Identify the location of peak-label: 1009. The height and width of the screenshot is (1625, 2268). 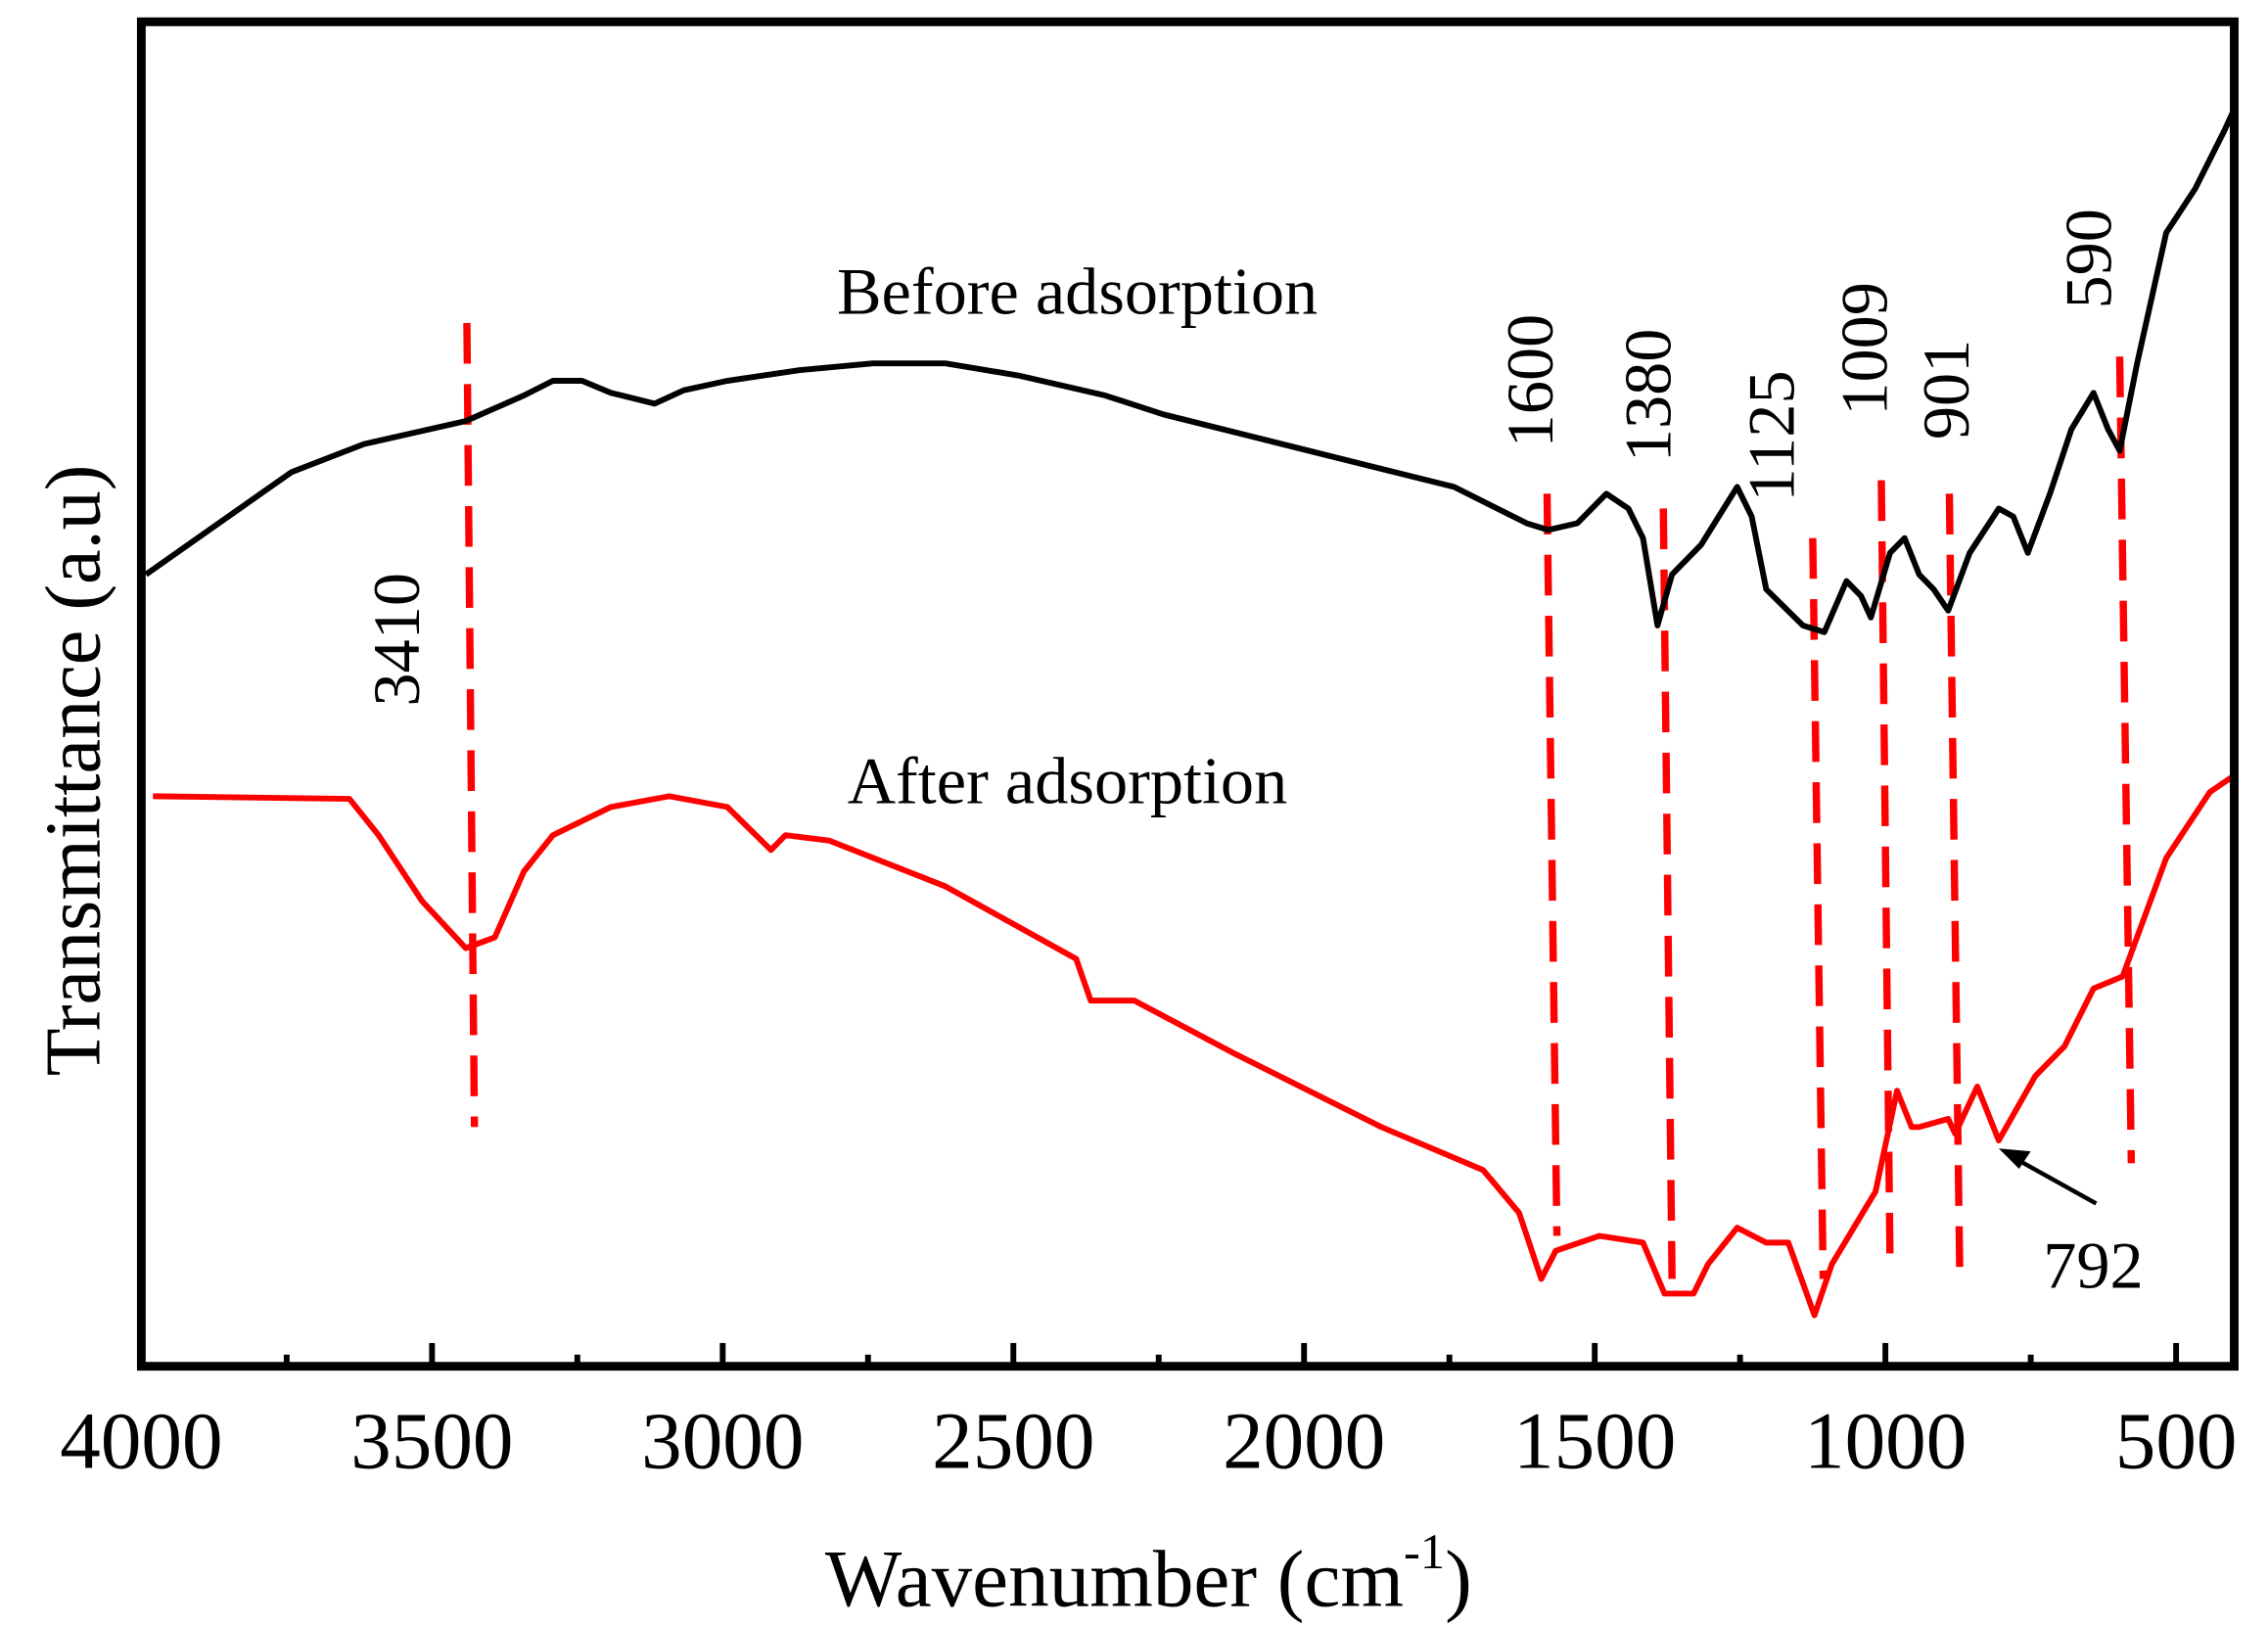
(1865, 349).